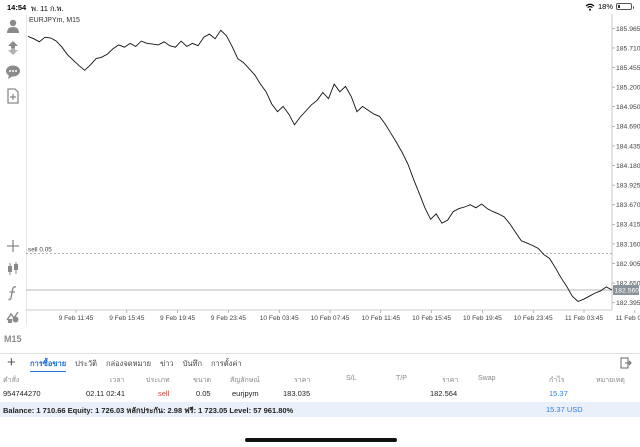  What do you see at coordinates (158, 380) in the screenshot?
I see `header-type: ประเภท` at bounding box center [158, 380].